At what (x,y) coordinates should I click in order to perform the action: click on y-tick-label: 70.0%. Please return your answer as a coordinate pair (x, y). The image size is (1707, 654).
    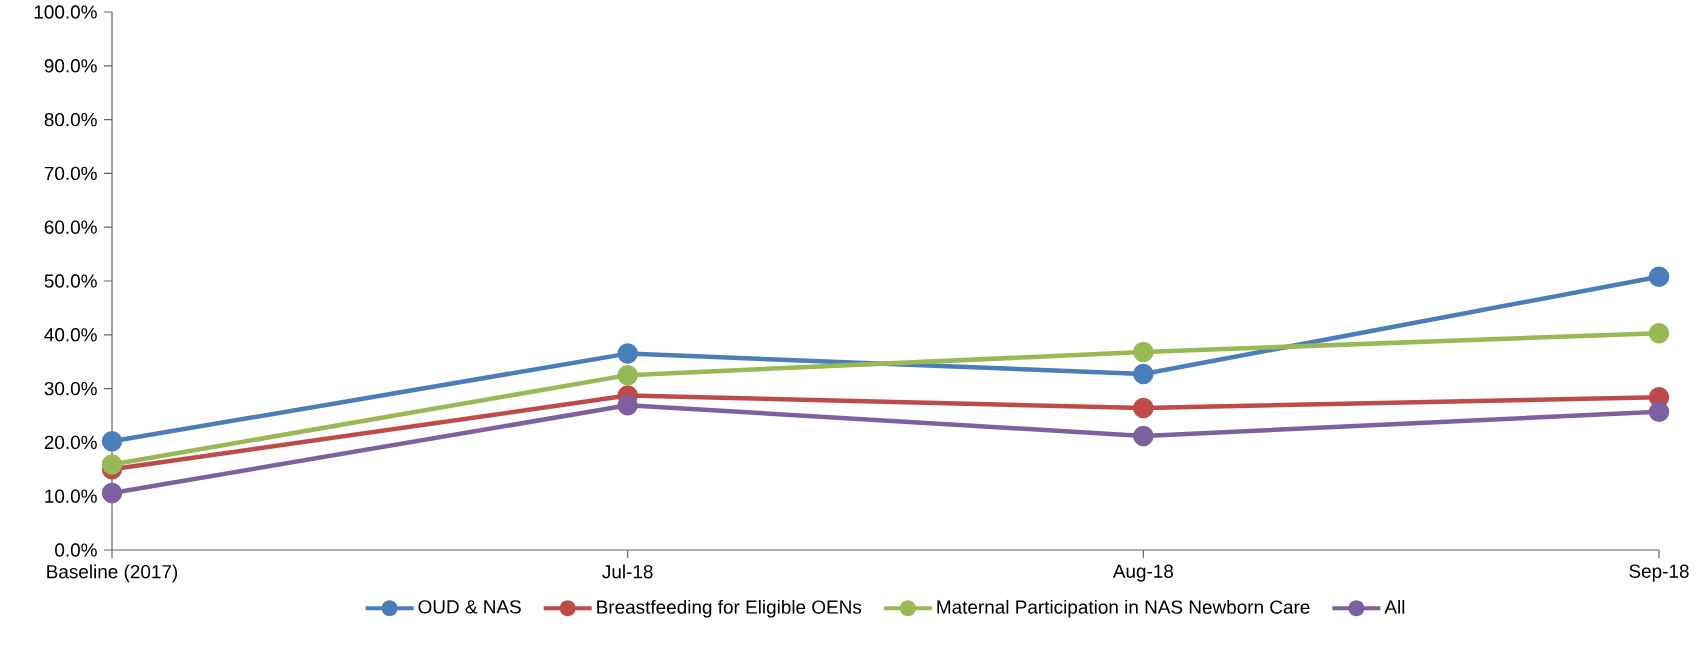
    Looking at the image, I should click on (70, 173).